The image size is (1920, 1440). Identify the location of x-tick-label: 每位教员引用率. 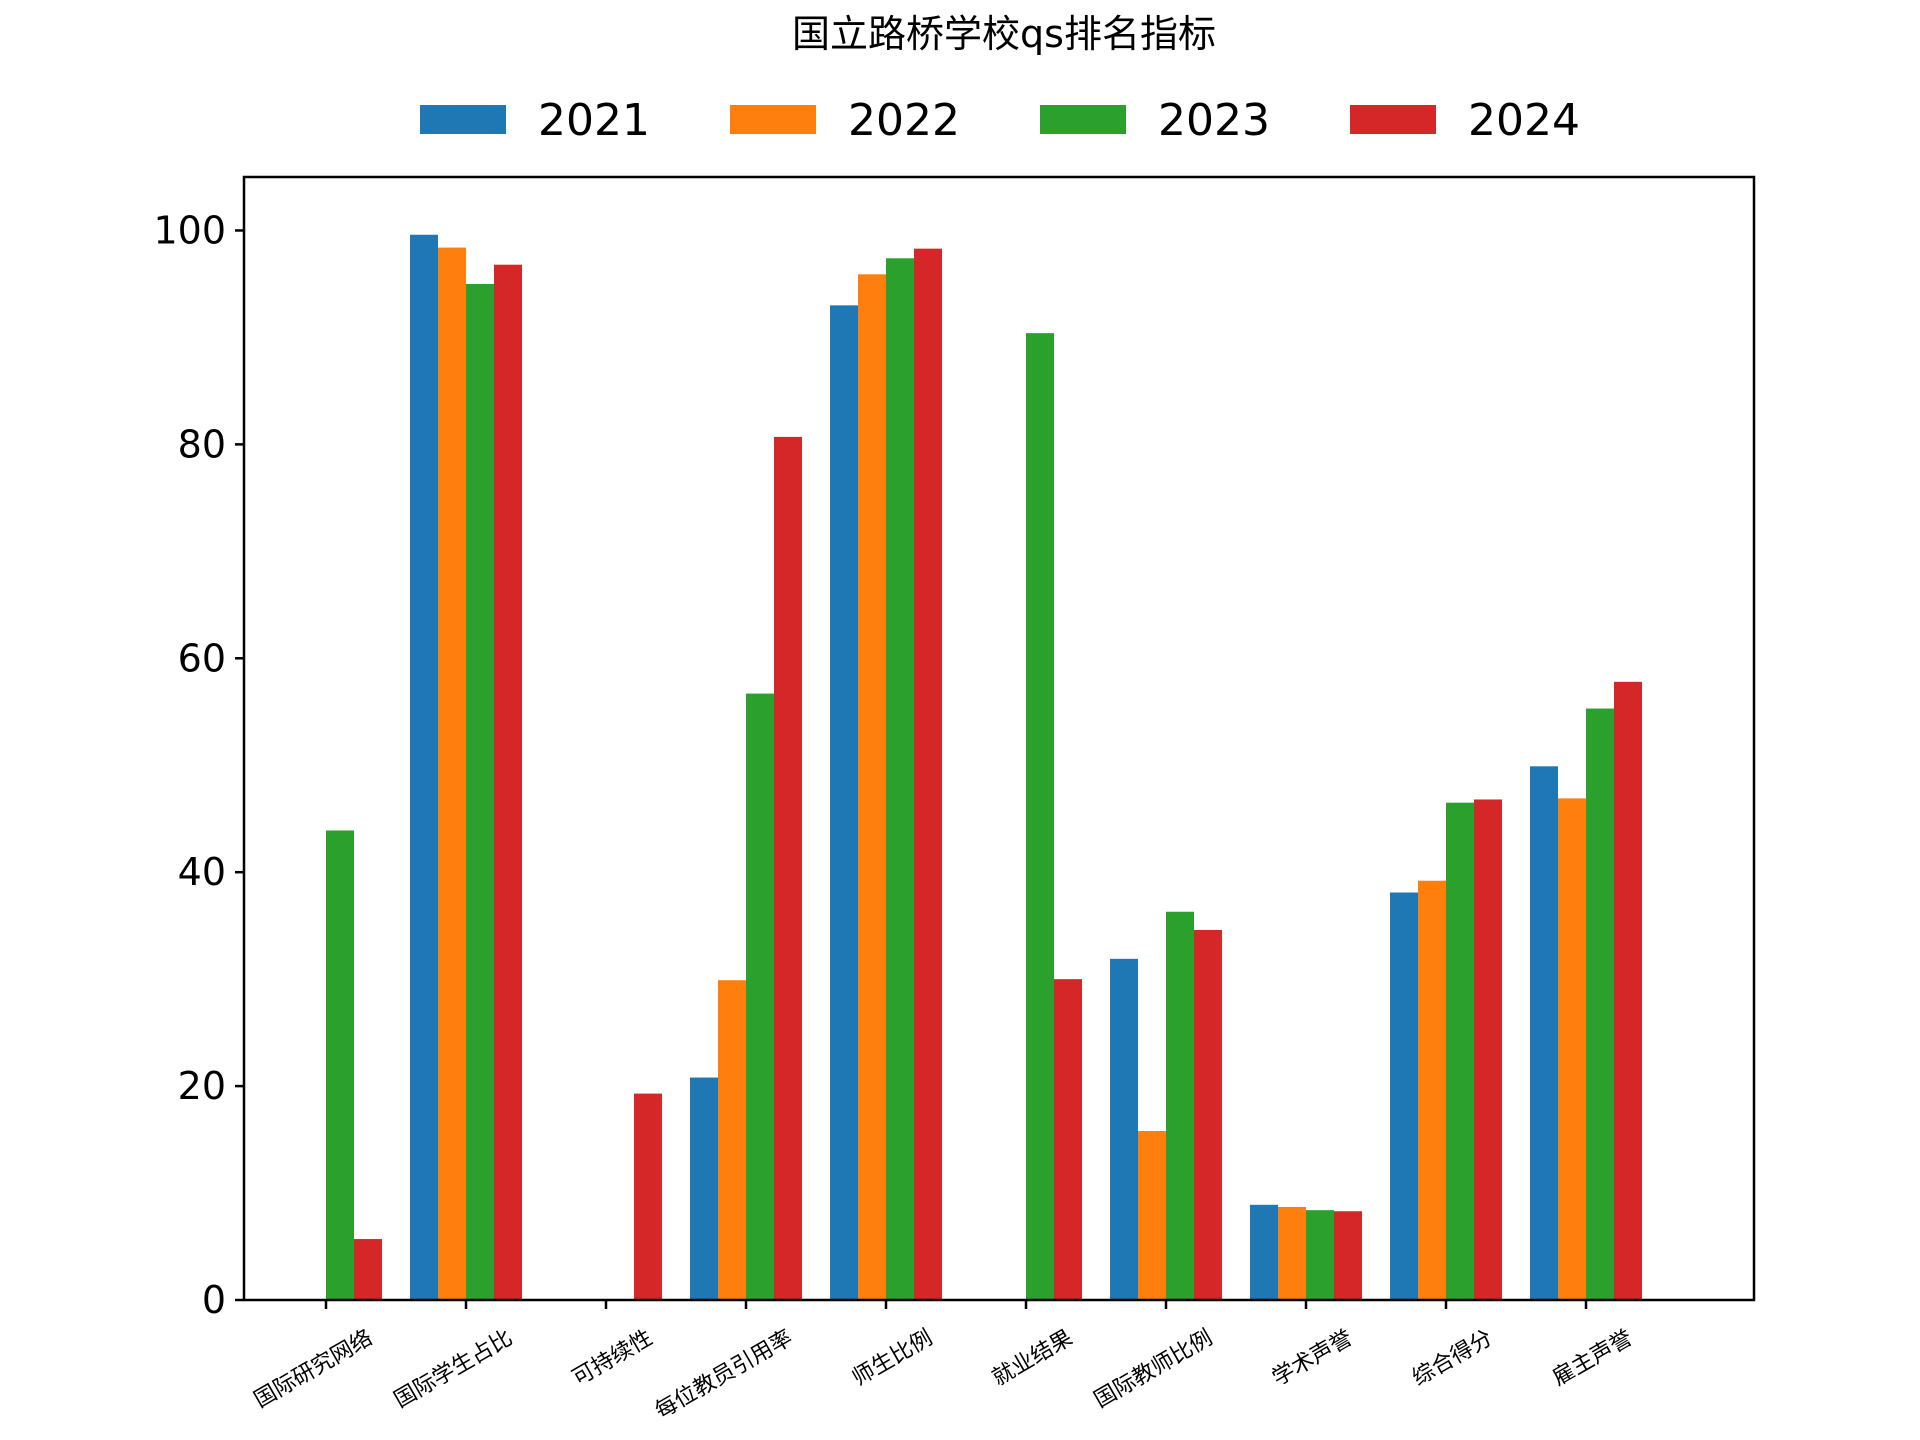
(724, 1375).